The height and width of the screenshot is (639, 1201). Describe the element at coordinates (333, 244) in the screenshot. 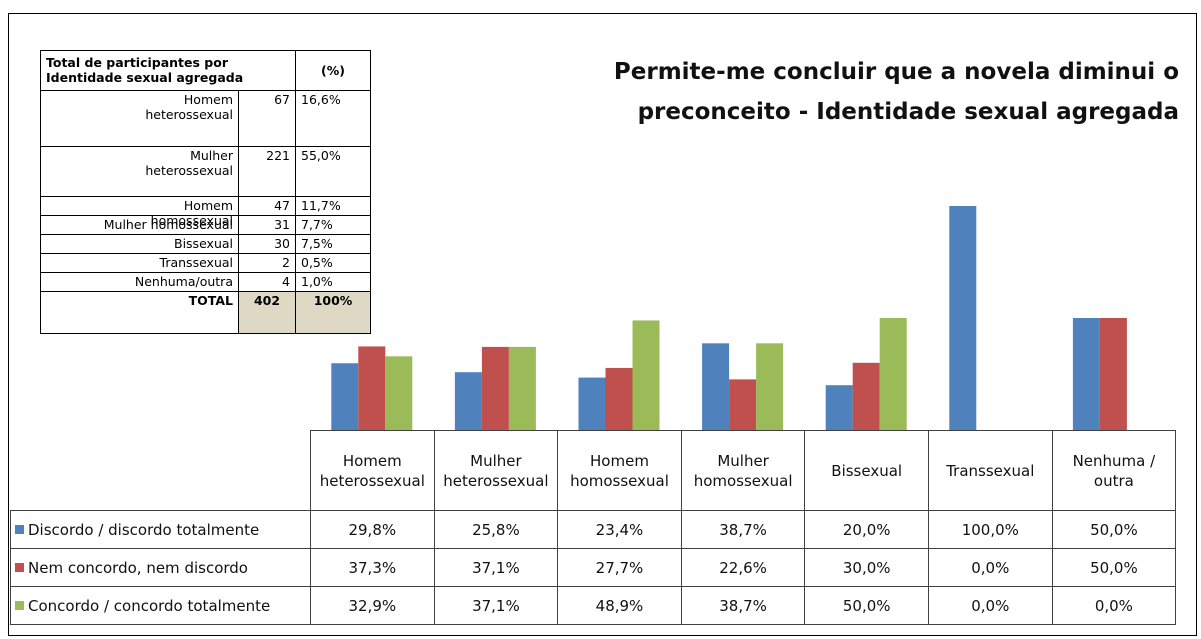

I see `table-cell: 7,5%` at that location.